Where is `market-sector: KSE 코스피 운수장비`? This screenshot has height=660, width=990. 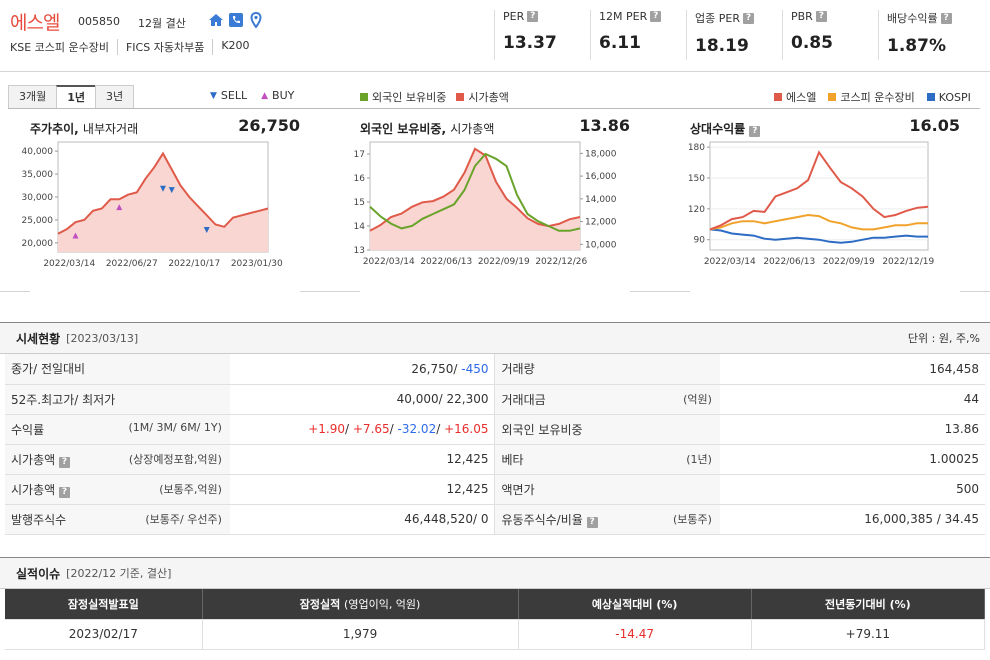 market-sector: KSE 코스피 운수장비 is located at coordinates (59, 47).